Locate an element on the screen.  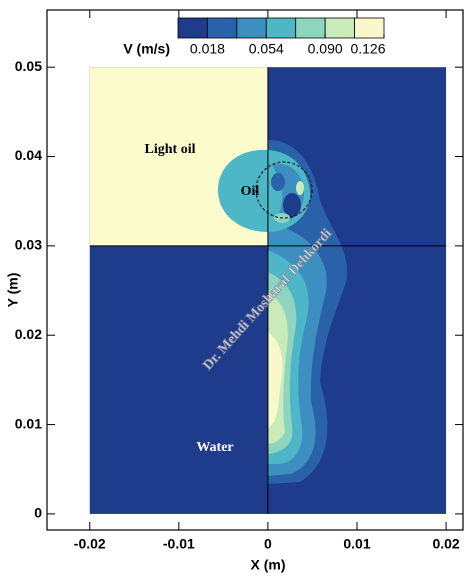
colorbar-label: V (m/s) is located at coordinates (146, 49).